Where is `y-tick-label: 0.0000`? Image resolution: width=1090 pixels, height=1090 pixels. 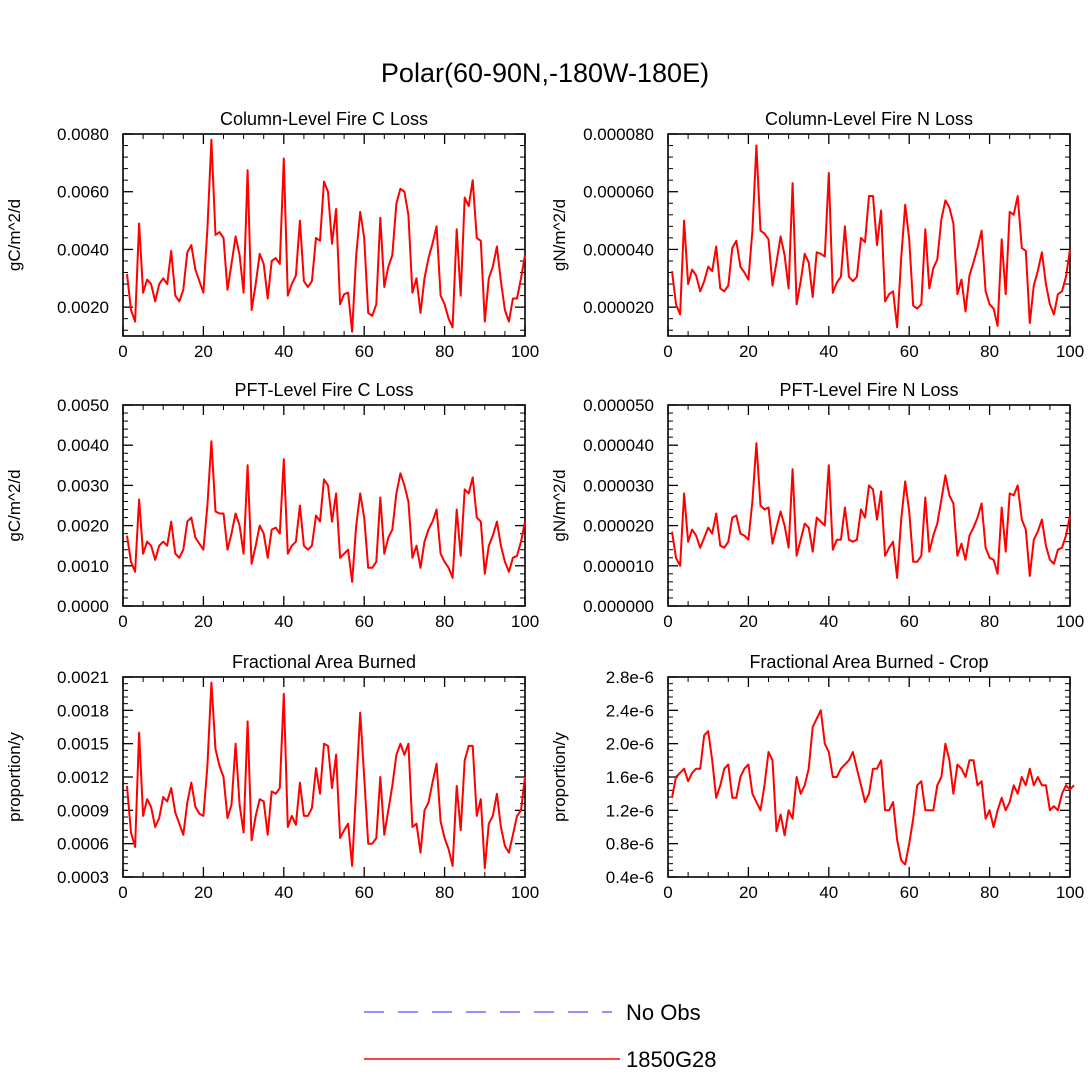 y-tick-label: 0.0000 is located at coordinates (83, 606).